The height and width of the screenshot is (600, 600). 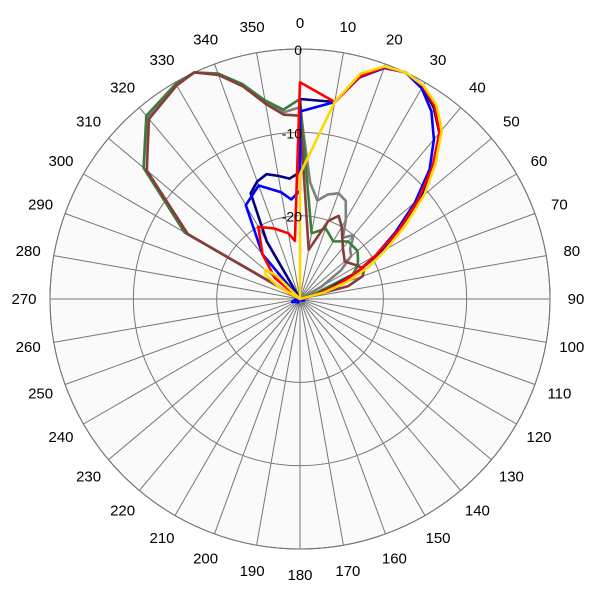 What do you see at coordinates (538, 437) in the screenshot?
I see `angle-tick-label-12: 120` at bounding box center [538, 437].